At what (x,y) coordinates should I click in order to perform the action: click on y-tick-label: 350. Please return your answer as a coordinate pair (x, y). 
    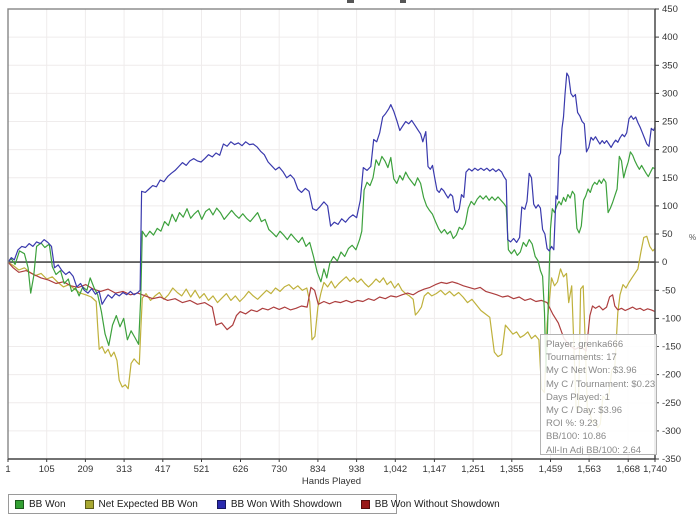
    Looking at the image, I should click on (670, 65).